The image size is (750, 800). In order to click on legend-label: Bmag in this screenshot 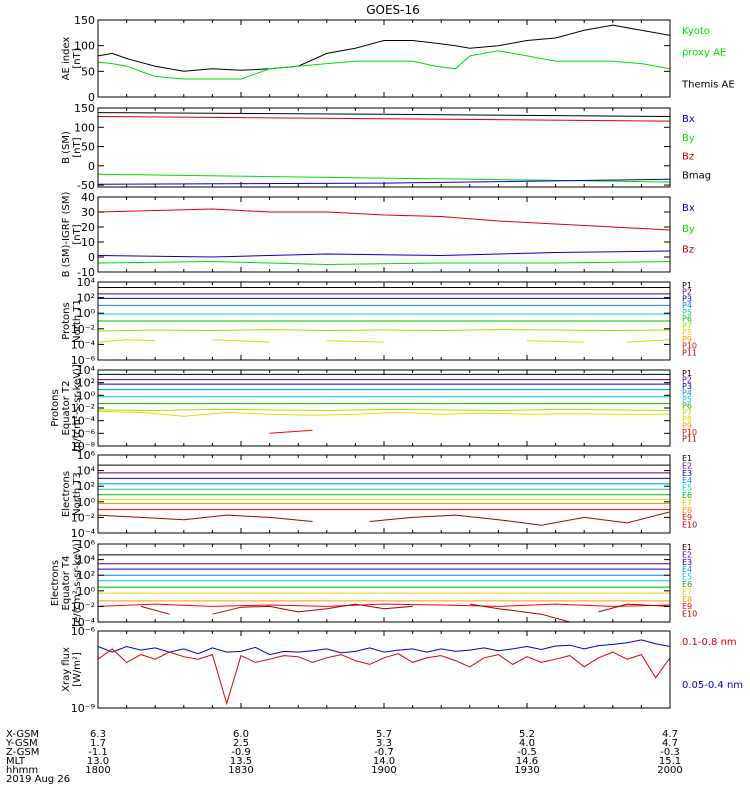, I will do `click(696, 175)`.